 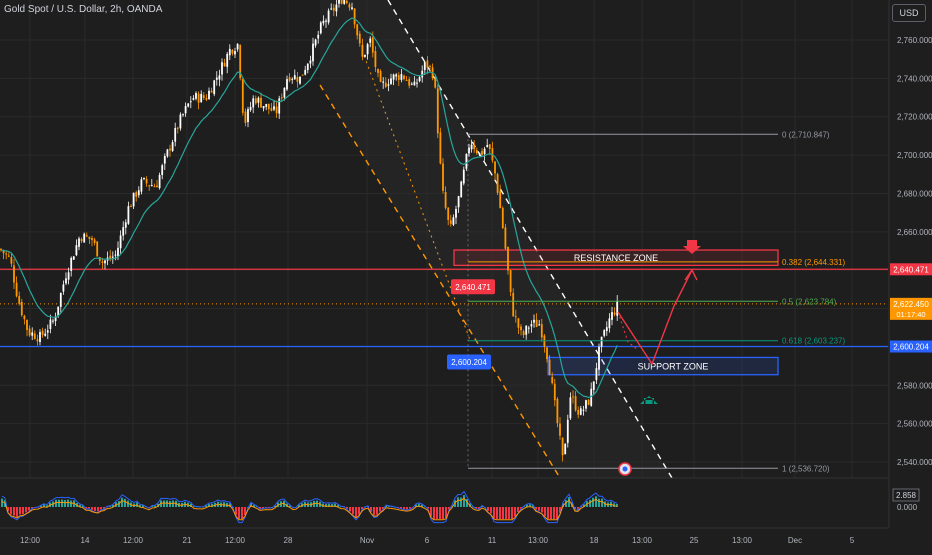 I want to click on time-tick-label: Nov, so click(x=367, y=540).